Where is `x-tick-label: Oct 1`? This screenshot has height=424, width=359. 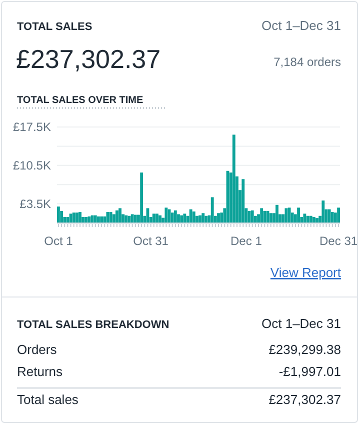
x-tick-label: Oct 1 is located at coordinates (59, 241).